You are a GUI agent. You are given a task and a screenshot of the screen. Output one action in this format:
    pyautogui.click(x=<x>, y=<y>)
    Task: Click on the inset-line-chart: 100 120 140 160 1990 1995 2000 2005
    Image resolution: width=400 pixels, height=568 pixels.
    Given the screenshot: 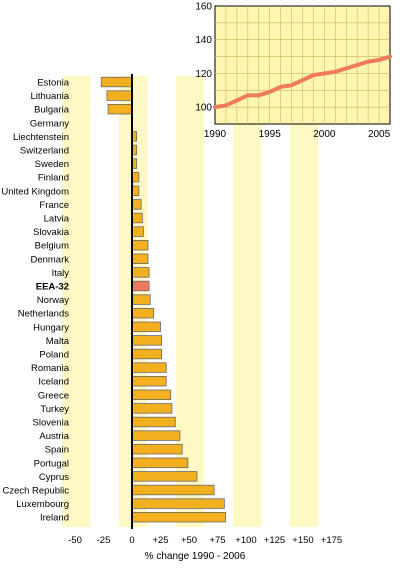 What is the action you would take?
    pyautogui.click(x=293, y=71)
    